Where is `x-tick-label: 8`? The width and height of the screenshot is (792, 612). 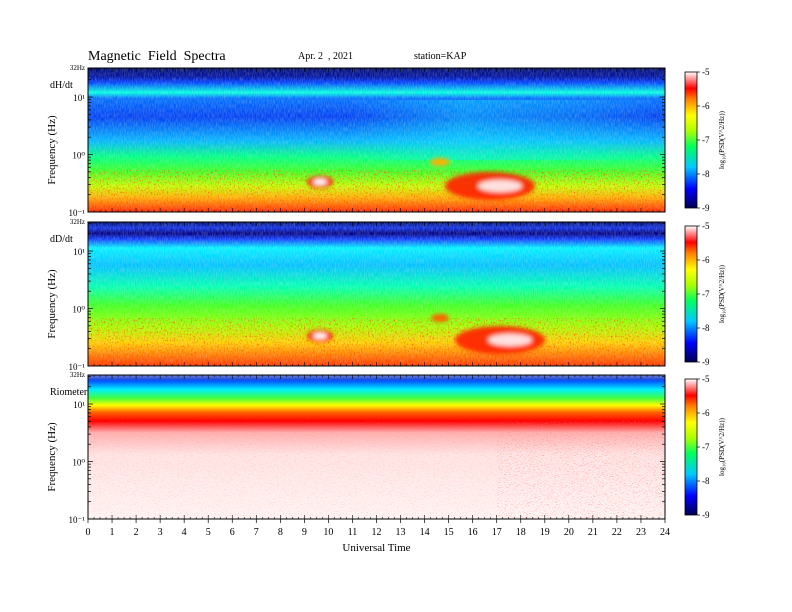 x-tick-label: 8 is located at coordinates (280, 532).